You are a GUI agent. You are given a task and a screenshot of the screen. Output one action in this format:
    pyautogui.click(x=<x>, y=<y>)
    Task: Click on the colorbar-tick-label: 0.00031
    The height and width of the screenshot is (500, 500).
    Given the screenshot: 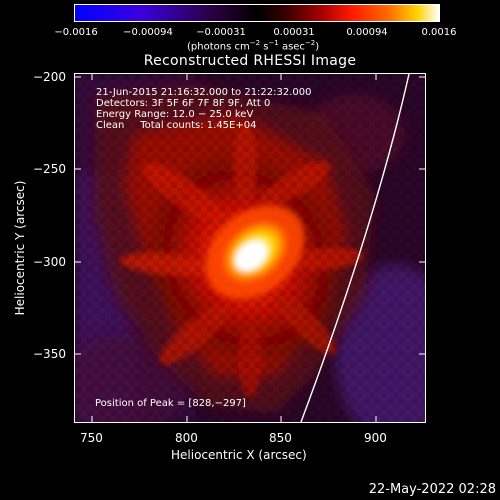 What is the action you would take?
    pyautogui.click(x=294, y=32)
    